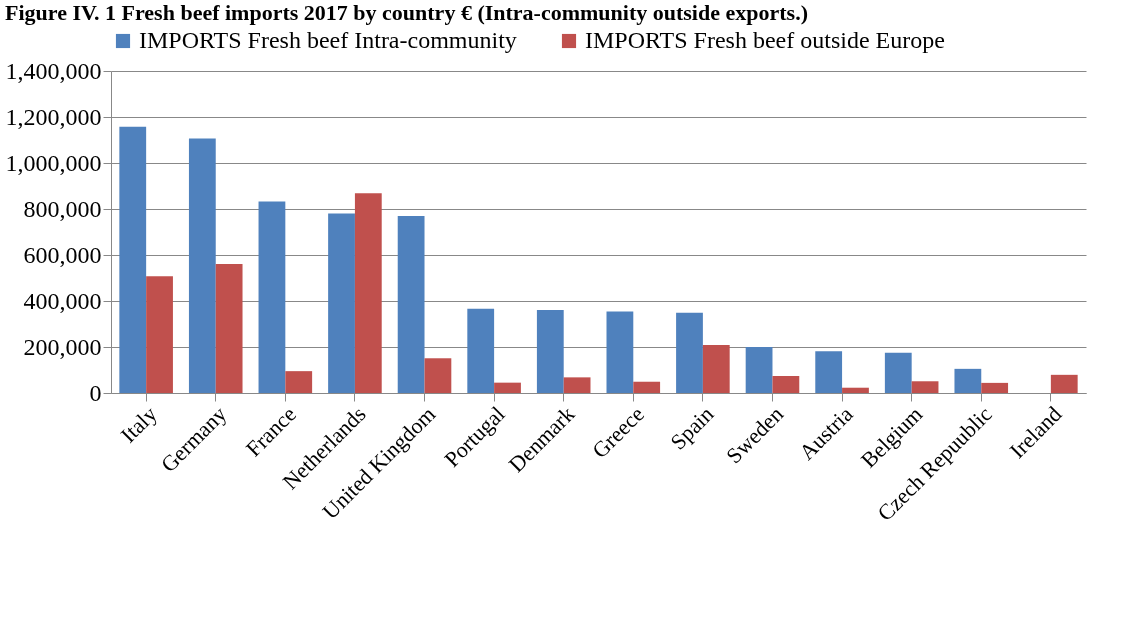  I want to click on y-tick-label: 600,000, so click(62, 254).